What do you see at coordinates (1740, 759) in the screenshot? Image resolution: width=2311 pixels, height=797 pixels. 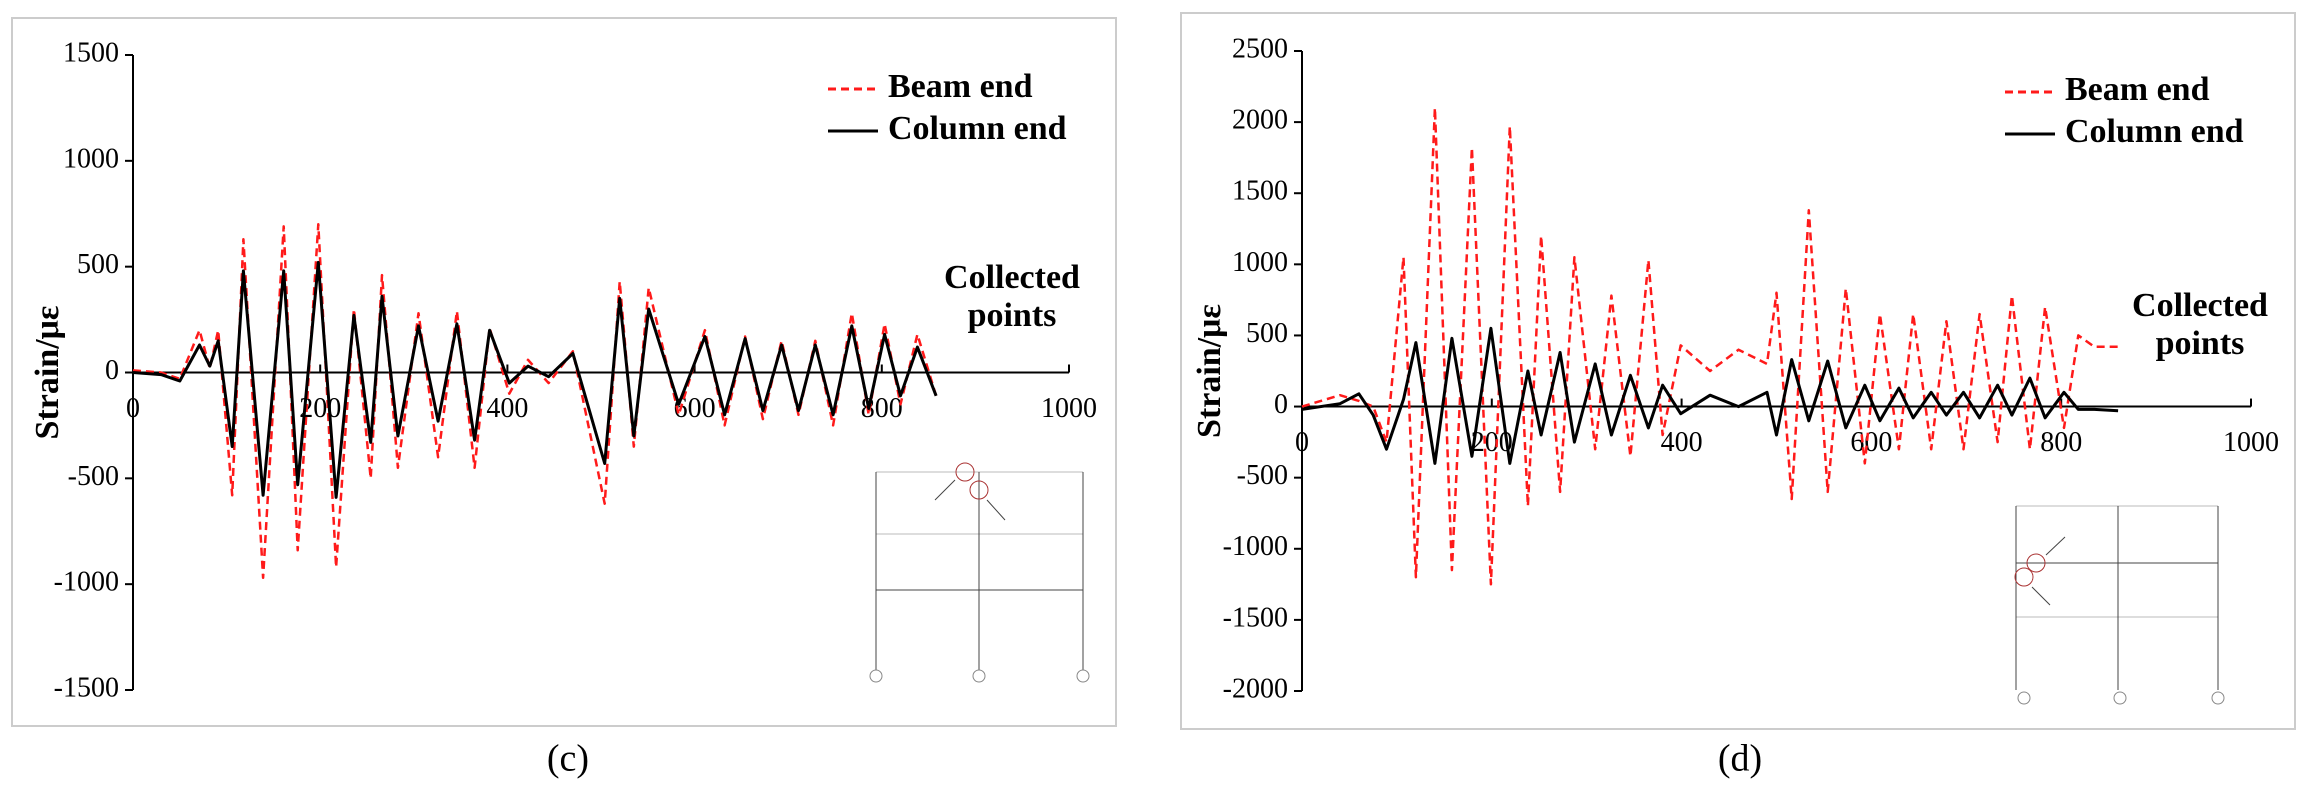 I see `panel-label: (d)` at bounding box center [1740, 759].